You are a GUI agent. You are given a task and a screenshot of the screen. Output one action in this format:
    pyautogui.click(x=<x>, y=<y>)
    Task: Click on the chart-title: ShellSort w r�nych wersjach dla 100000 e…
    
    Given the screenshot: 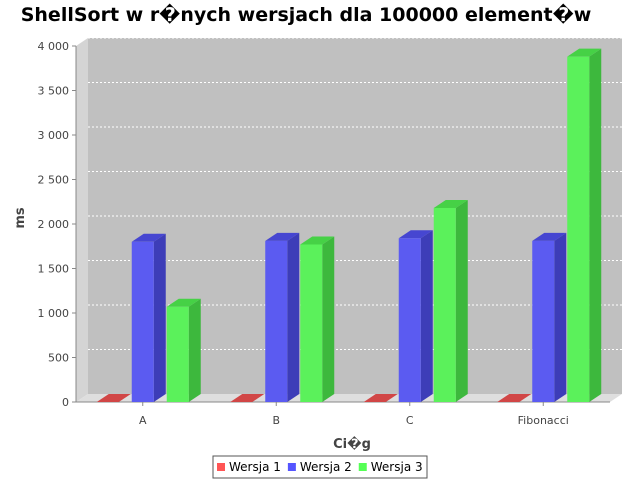 What is the action you would take?
    pyautogui.click(x=306, y=14)
    